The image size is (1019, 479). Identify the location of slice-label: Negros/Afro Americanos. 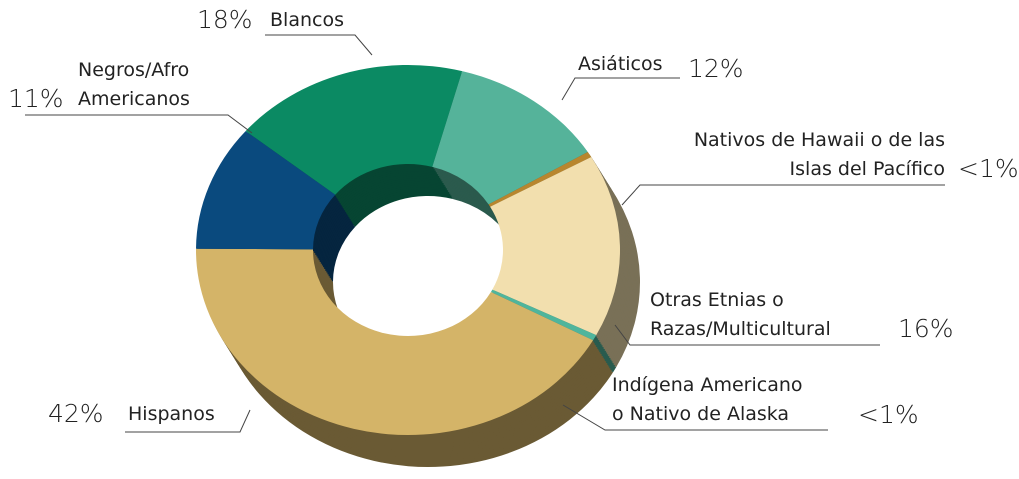
(134, 84).